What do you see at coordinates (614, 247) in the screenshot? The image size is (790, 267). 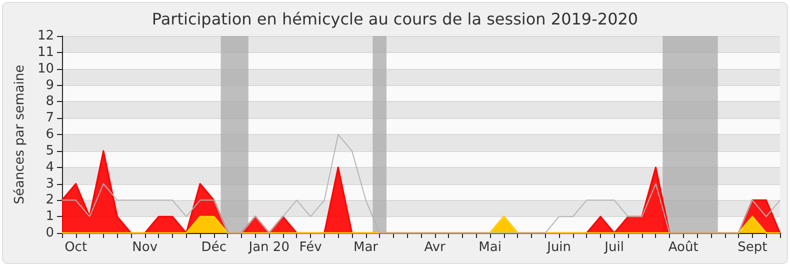 I see `x-tick-label: Juil` at bounding box center [614, 247].